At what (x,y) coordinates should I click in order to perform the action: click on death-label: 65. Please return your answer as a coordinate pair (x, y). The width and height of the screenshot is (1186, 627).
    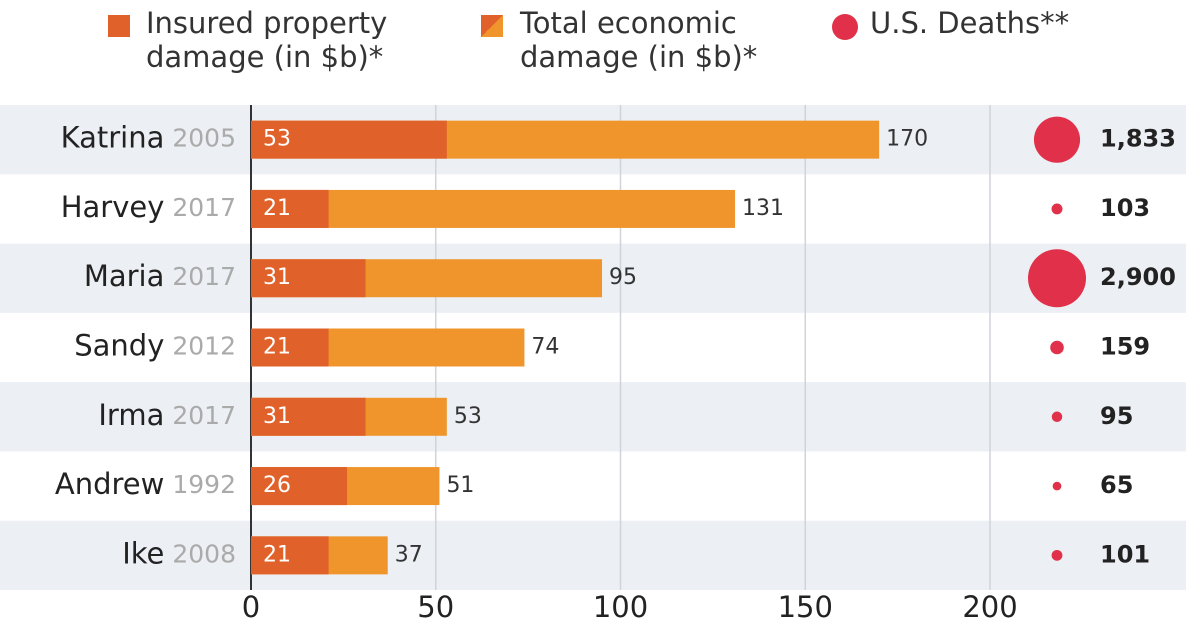
    Looking at the image, I should click on (1116, 485).